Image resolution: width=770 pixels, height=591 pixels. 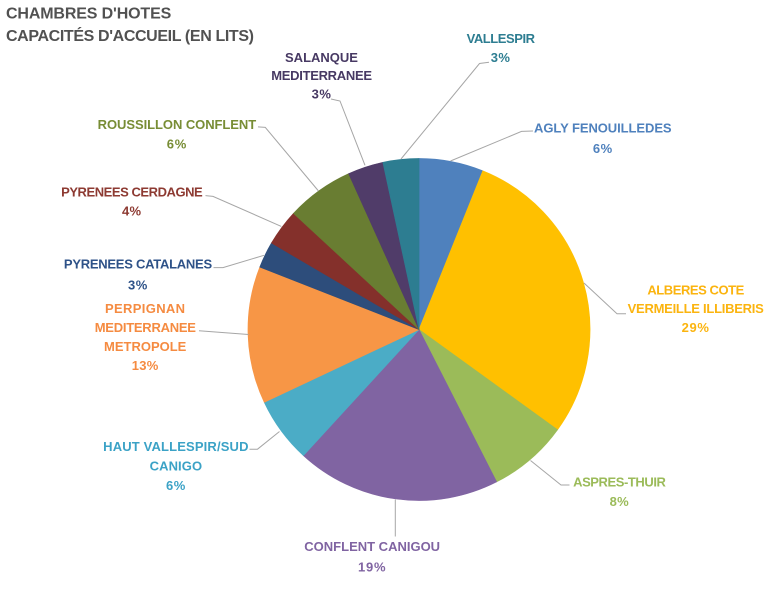 I want to click on svg-text: ALBERES COTE, so click(x=695, y=290).